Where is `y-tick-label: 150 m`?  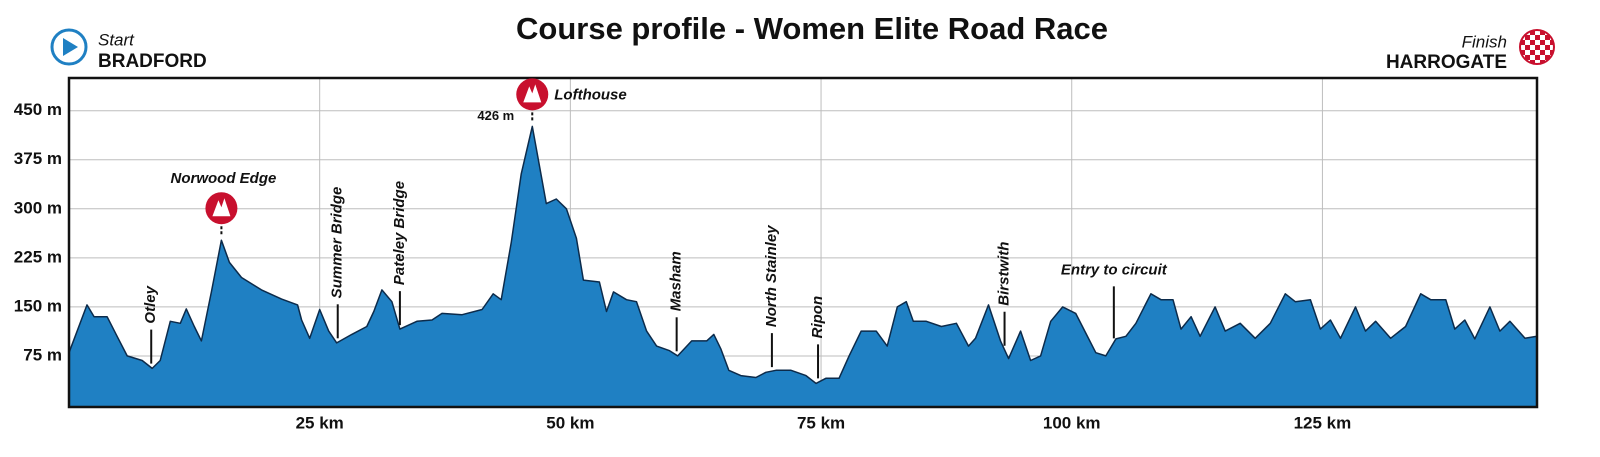 y-tick-label: 150 m is located at coordinates (38, 305).